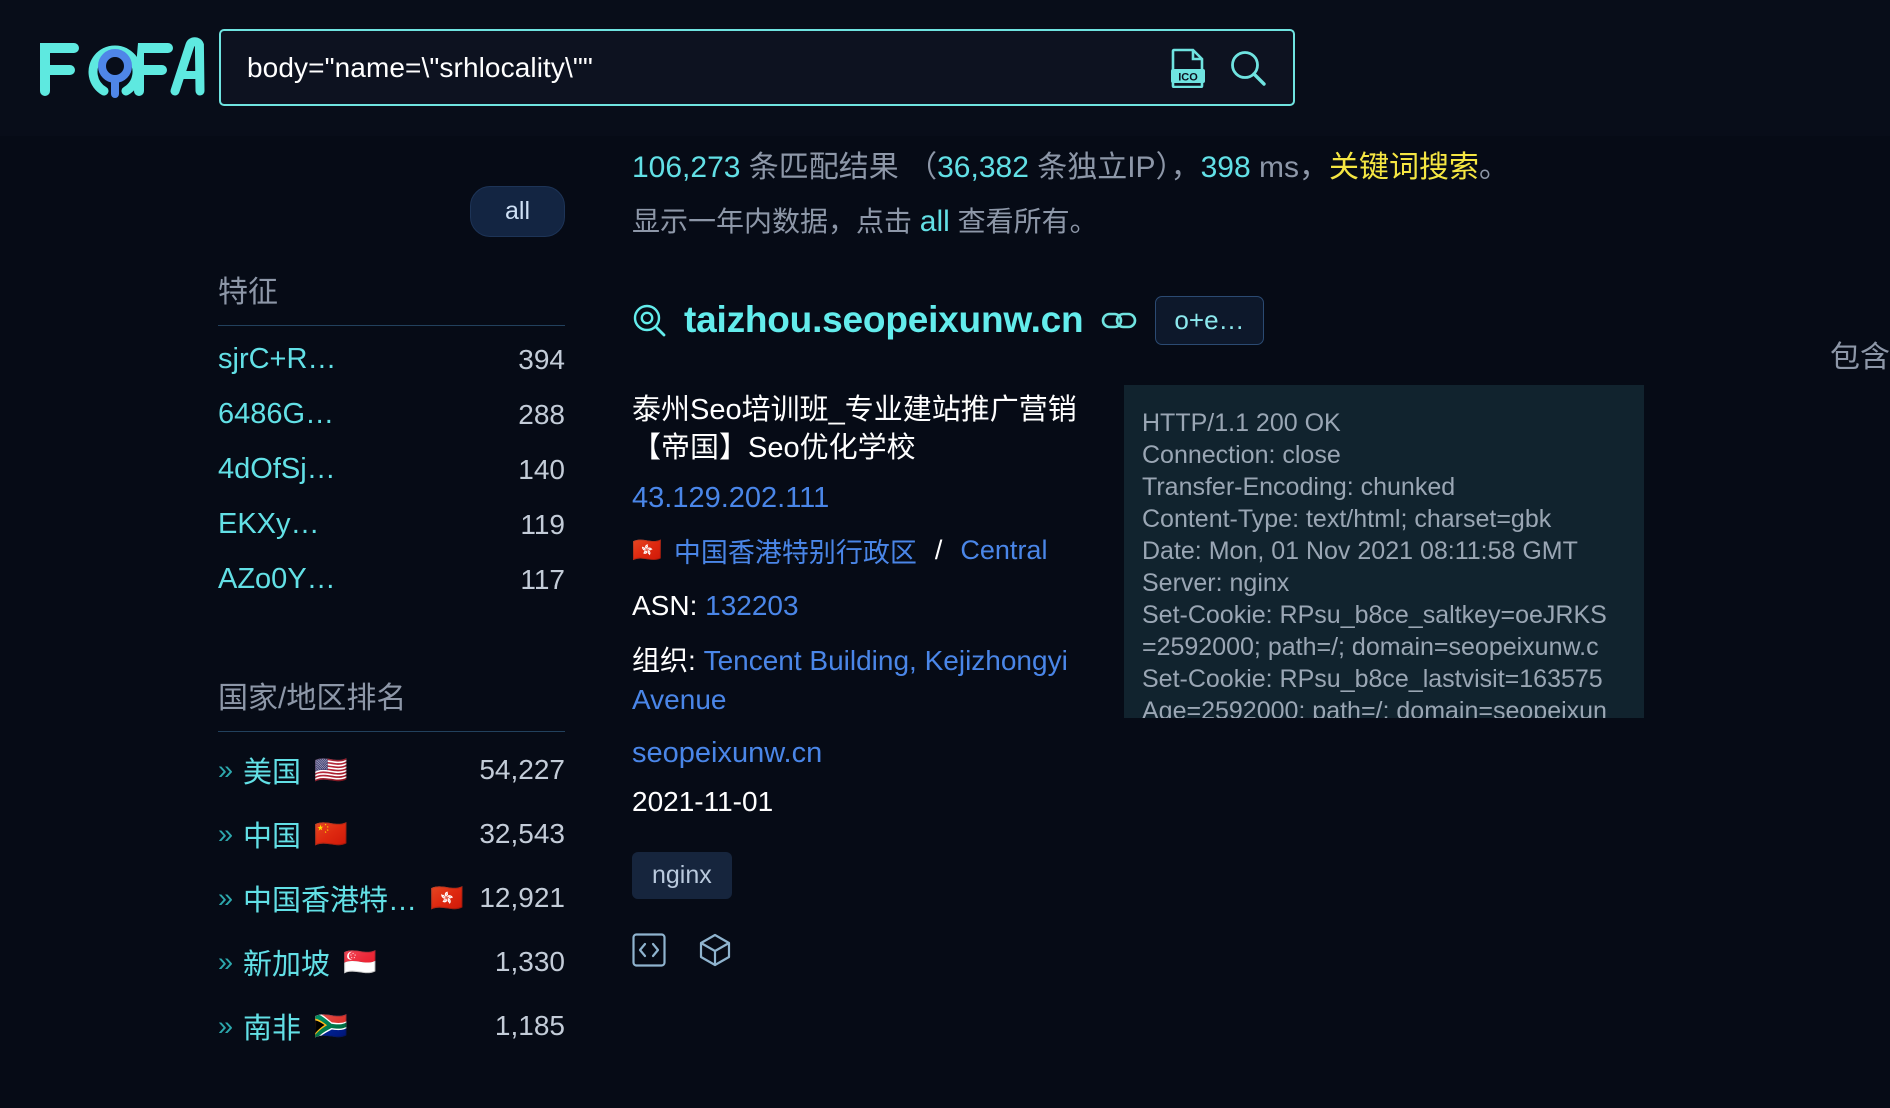  I want to click on location-link: 中国香港特别行政区, so click(795, 552).